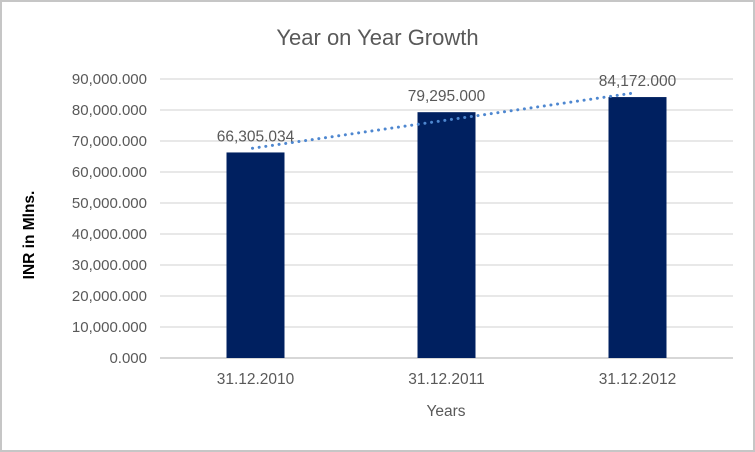 The width and height of the screenshot is (755, 452). I want to click on y-tick-label: 50,000.000, so click(109, 203).